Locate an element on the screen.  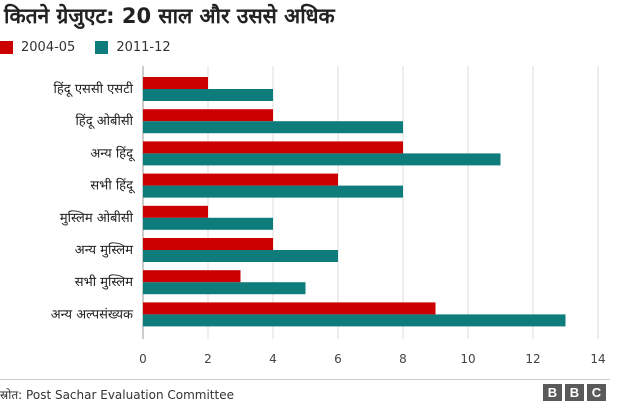
x-tick-label: 14 is located at coordinates (597, 359).